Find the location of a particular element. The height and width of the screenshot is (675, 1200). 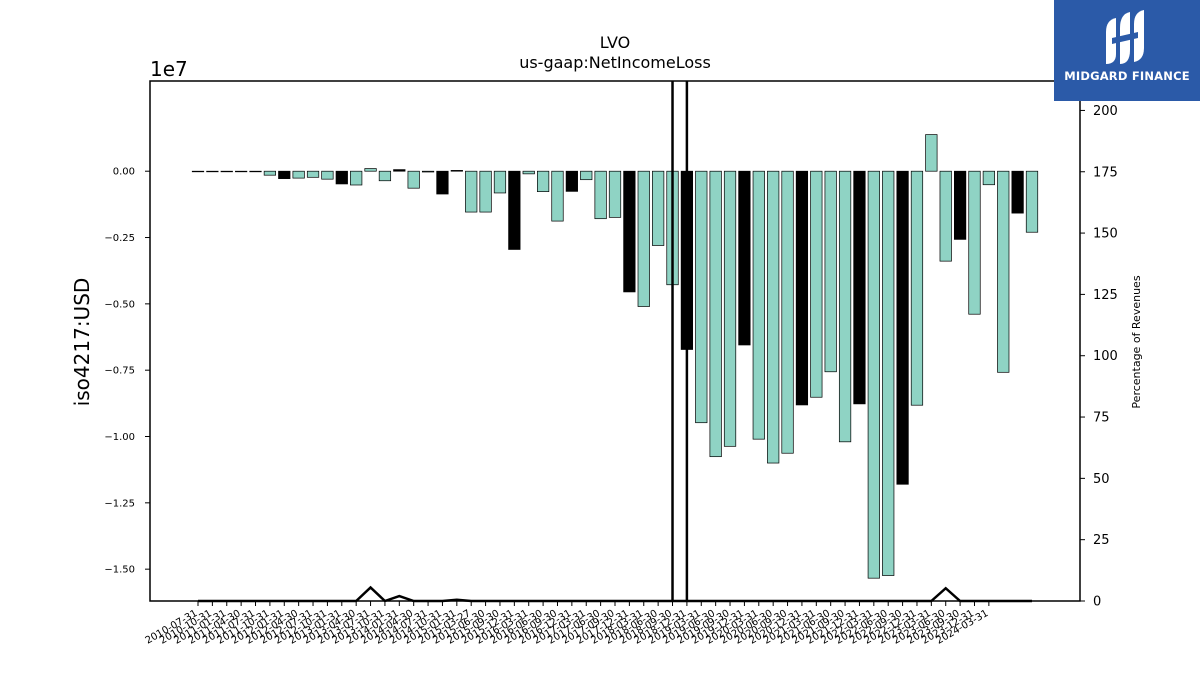

chart-subtitle: us-gaap:NetIncomeLoss is located at coordinates (615, 62).